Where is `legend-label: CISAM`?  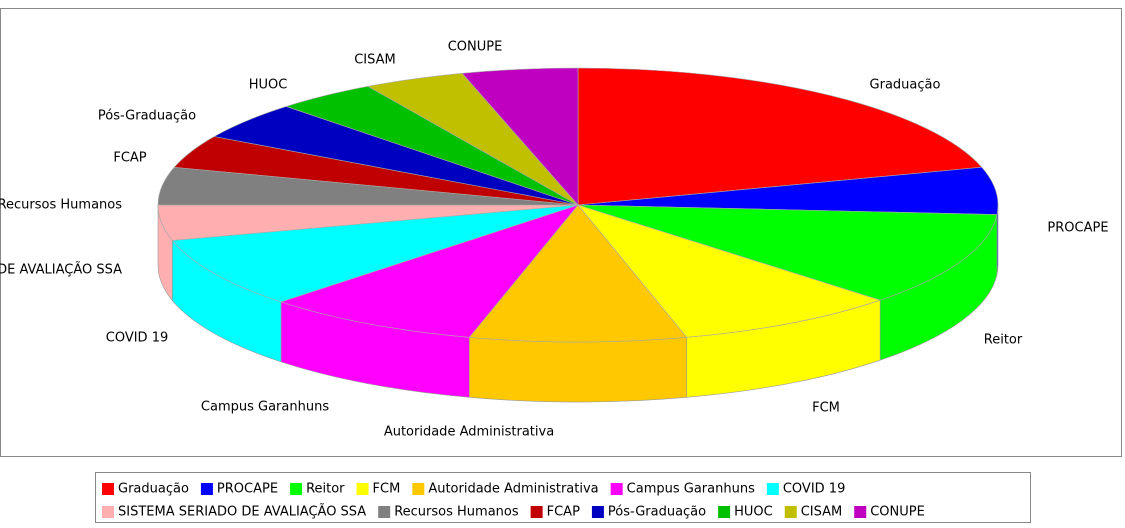
legend-label: CISAM is located at coordinates (822, 512).